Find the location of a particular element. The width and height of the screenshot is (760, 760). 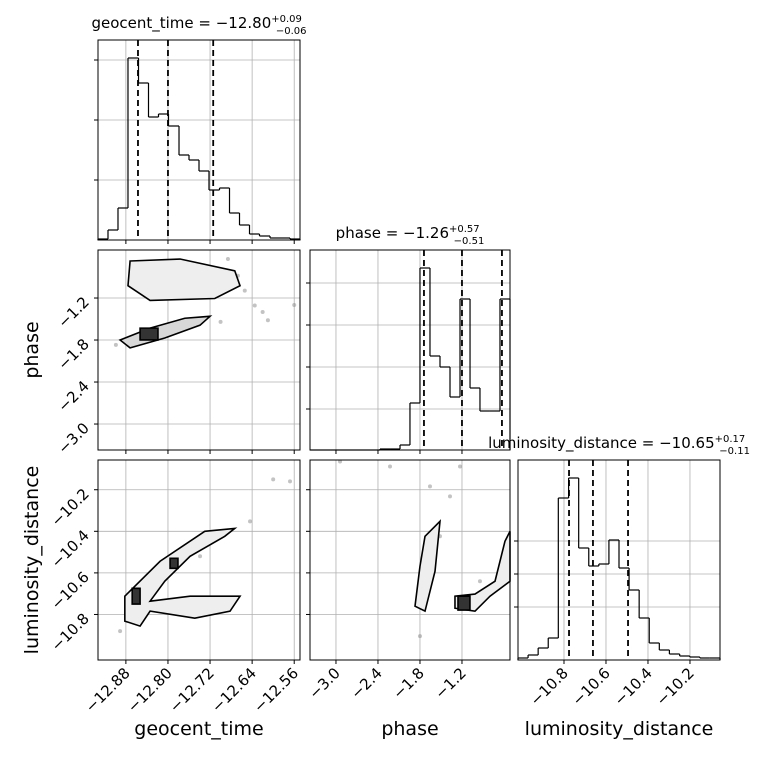

panel-title: luminosity_distance = −10.65+0.17 −0.11 is located at coordinates (619, 445).